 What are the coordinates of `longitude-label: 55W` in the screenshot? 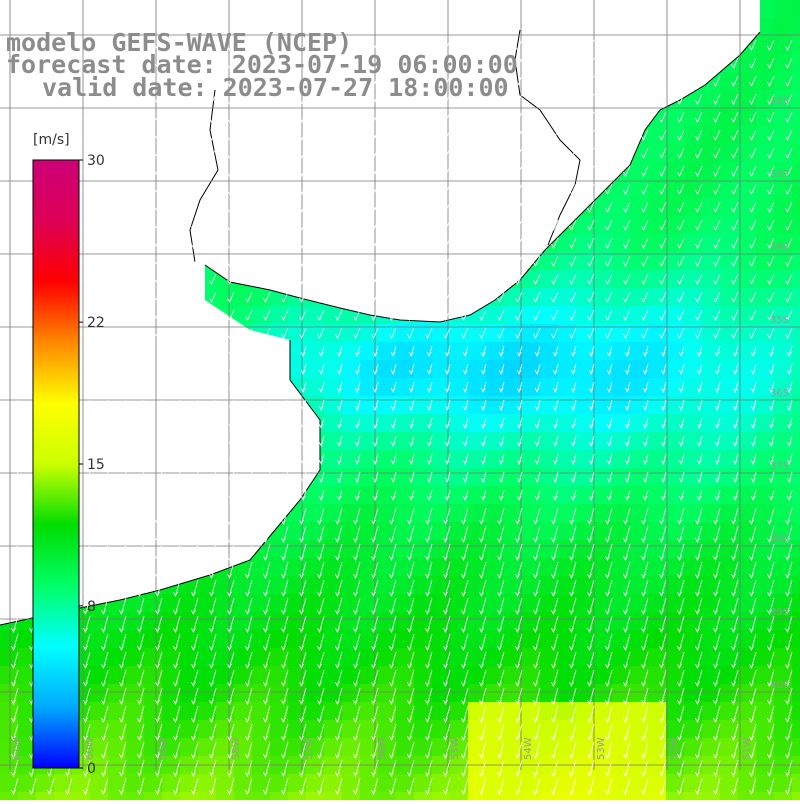 It's located at (455, 748).